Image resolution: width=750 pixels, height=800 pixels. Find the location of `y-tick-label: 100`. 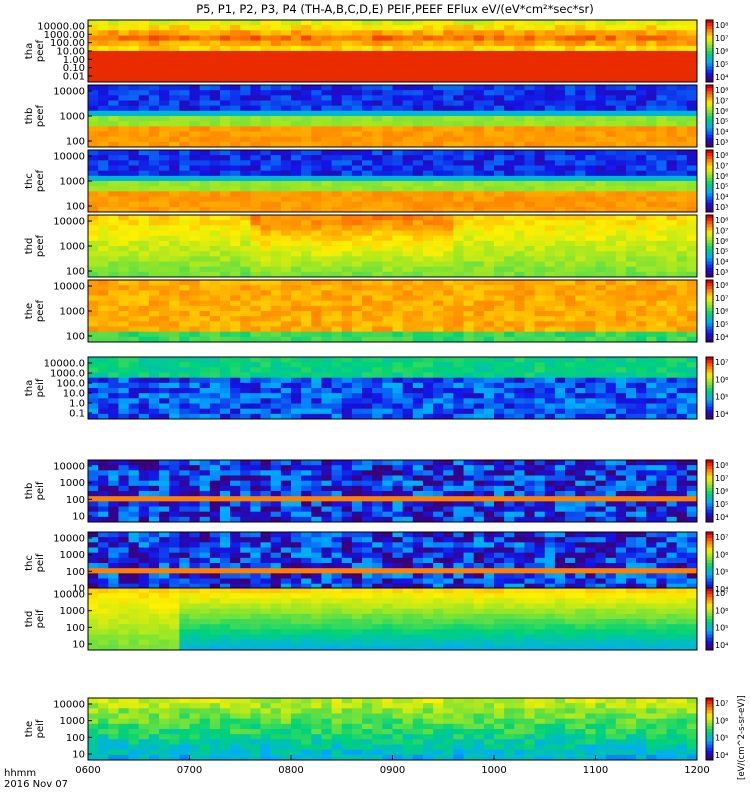

y-tick-label: 100 is located at coordinates (75, 272).